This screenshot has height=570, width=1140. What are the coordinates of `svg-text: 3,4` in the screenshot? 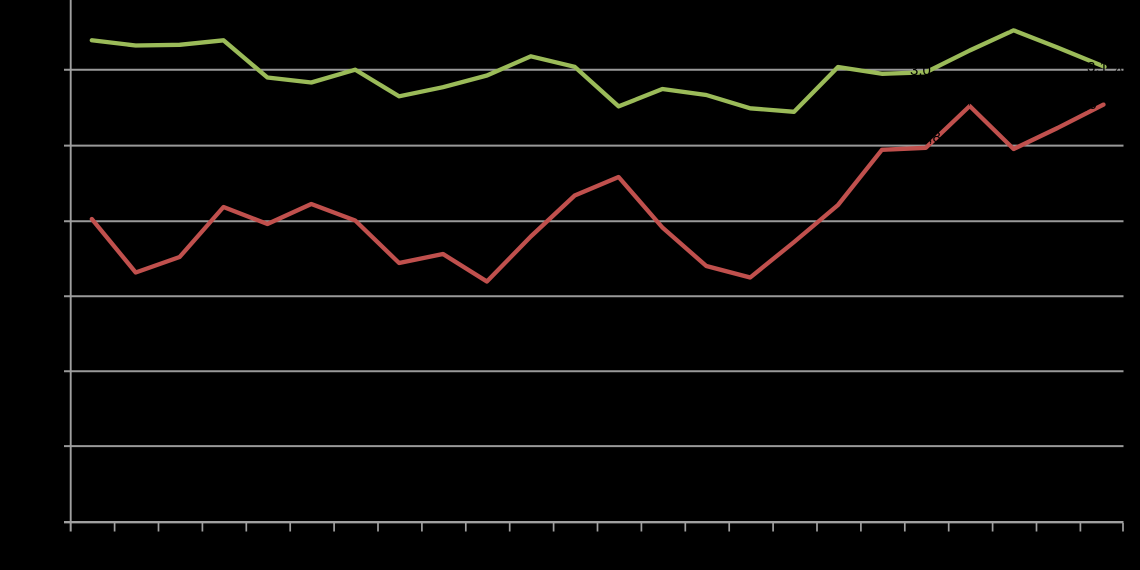 It's located at (969, 99).